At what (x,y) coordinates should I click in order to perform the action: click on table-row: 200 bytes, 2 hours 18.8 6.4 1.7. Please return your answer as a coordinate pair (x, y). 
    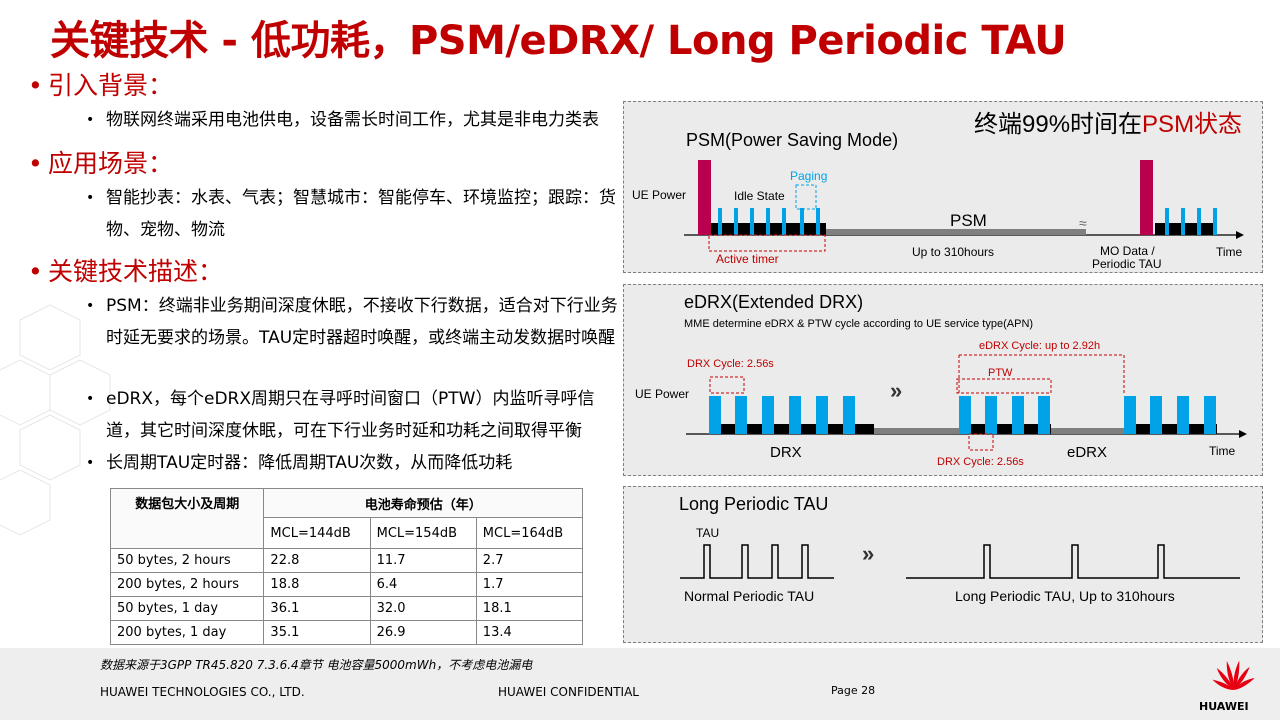
    Looking at the image, I should click on (346, 584).